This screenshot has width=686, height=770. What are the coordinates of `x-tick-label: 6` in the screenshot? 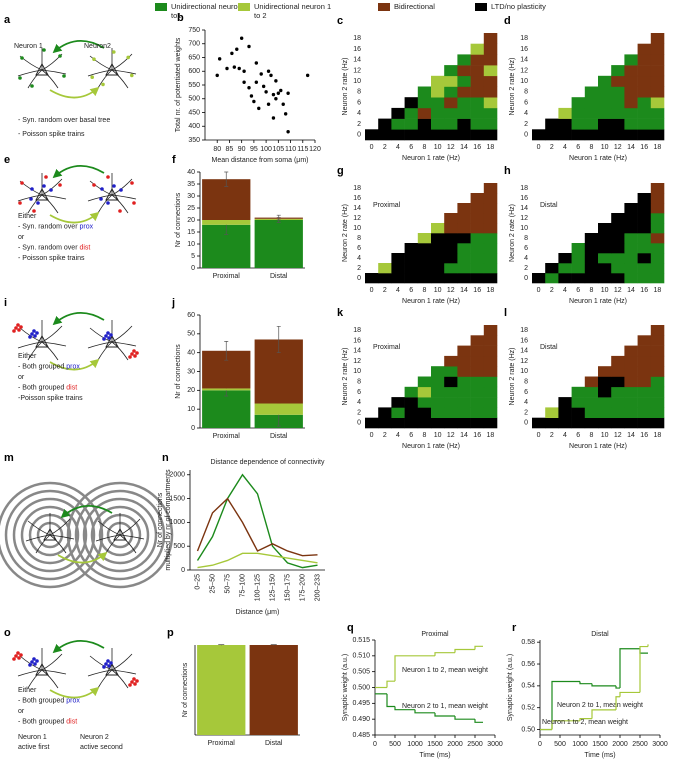 It's located at (411, 147).